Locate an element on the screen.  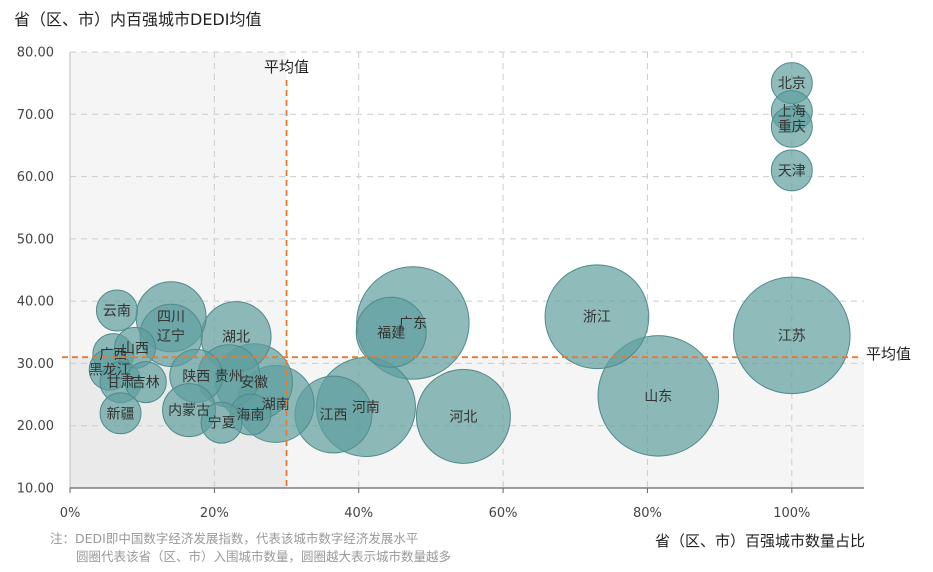
footnote-line-2: 圆圈代表该省（区、市）入围城市数量，圆圈越大表示城市数量越多 is located at coordinates (264, 556).